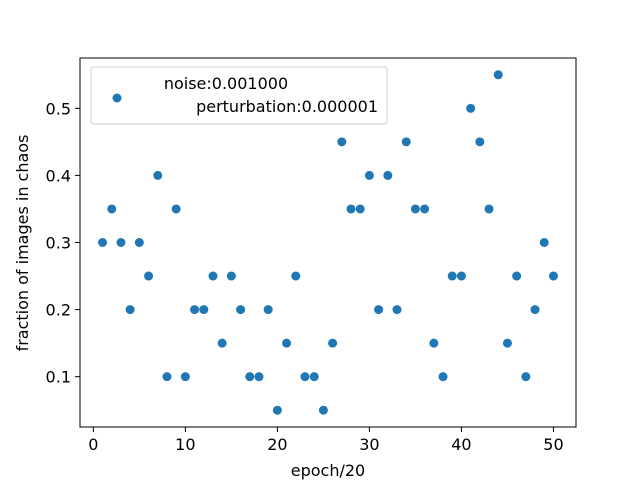 This screenshot has height=480, width=640. I want to click on legend: noise:0.001000 perturbation:0.000001, so click(239, 95).